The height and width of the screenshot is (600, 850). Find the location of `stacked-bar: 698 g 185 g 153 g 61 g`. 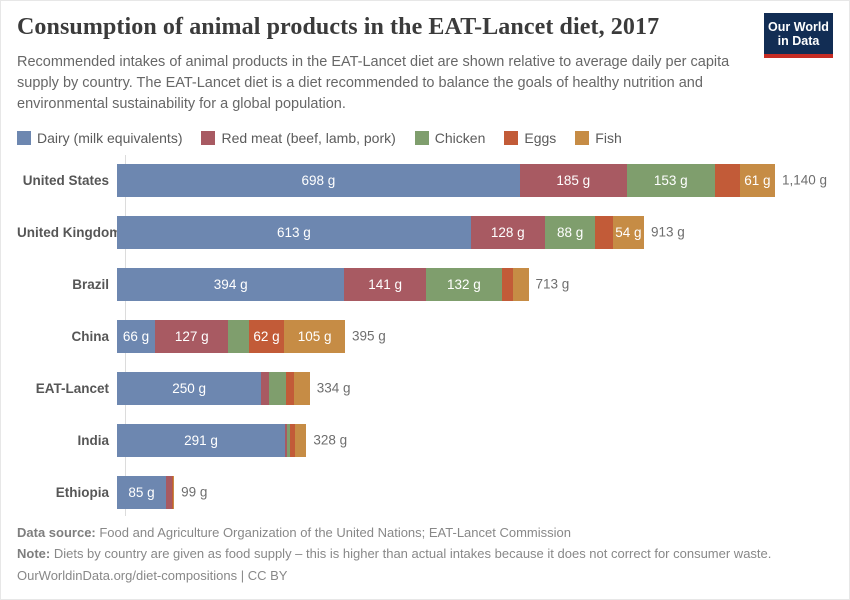

stacked-bar: 698 g 185 g 153 g 61 g is located at coordinates (446, 180).